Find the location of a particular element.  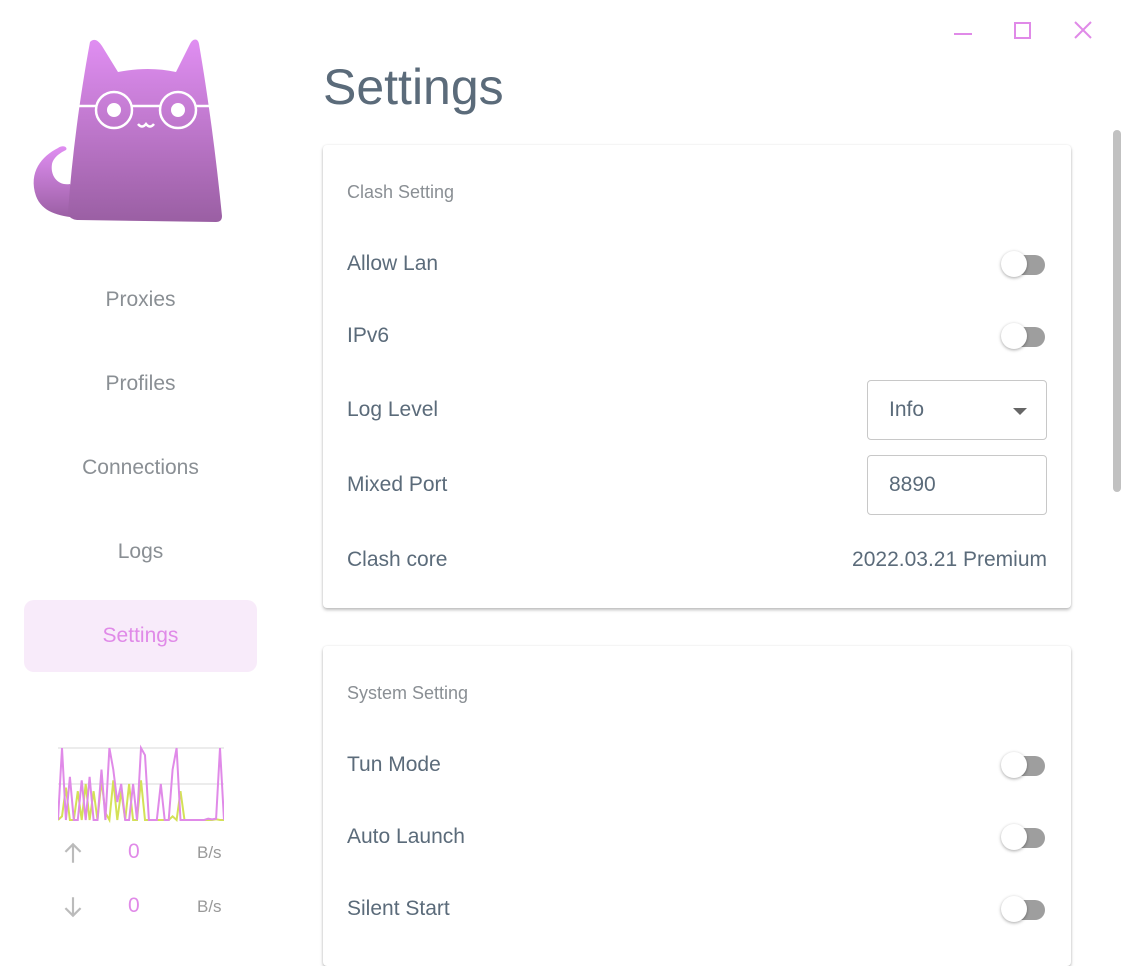

sidebar-item-connections: Connections is located at coordinates (140, 468).